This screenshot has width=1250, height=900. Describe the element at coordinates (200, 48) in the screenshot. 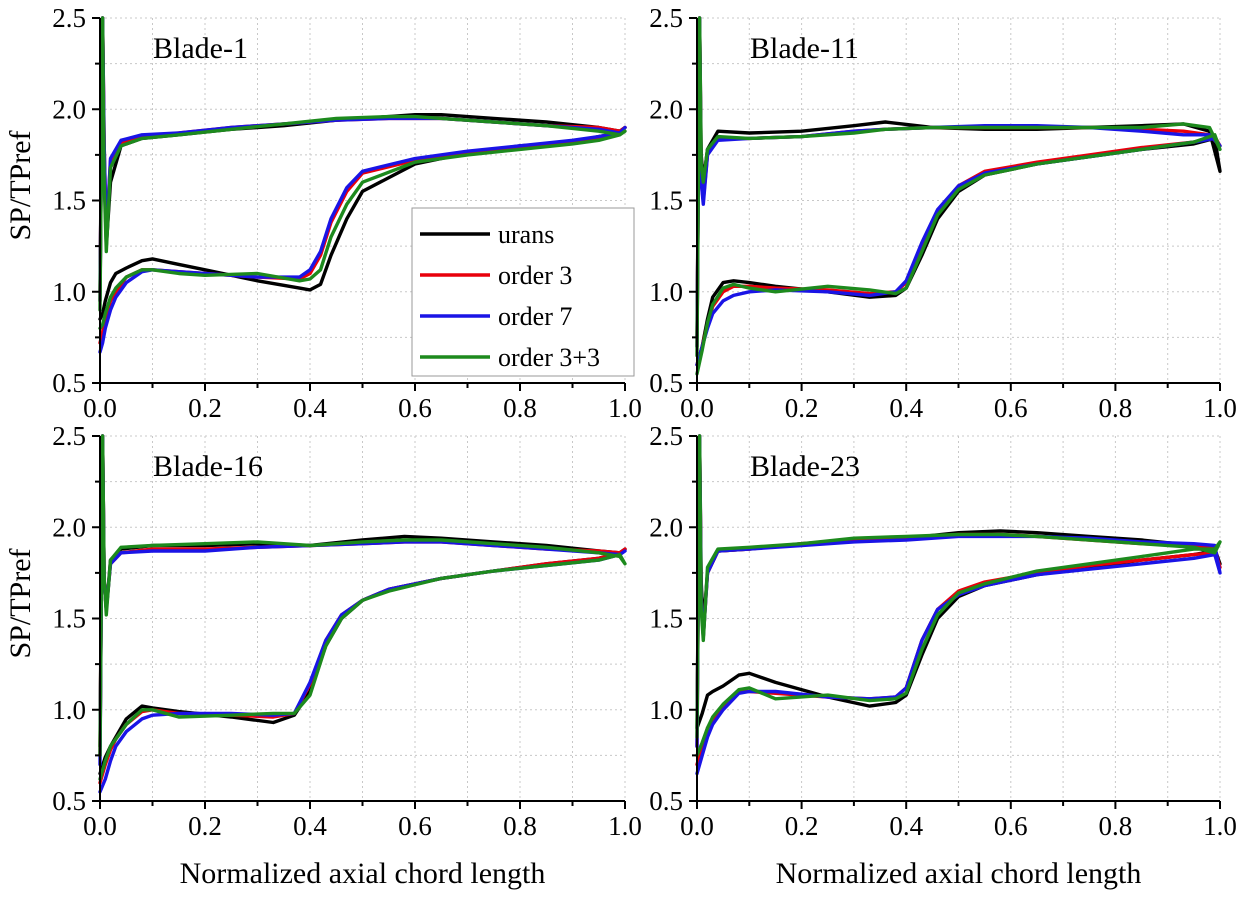

I see `panel-title: Blade-1` at that location.